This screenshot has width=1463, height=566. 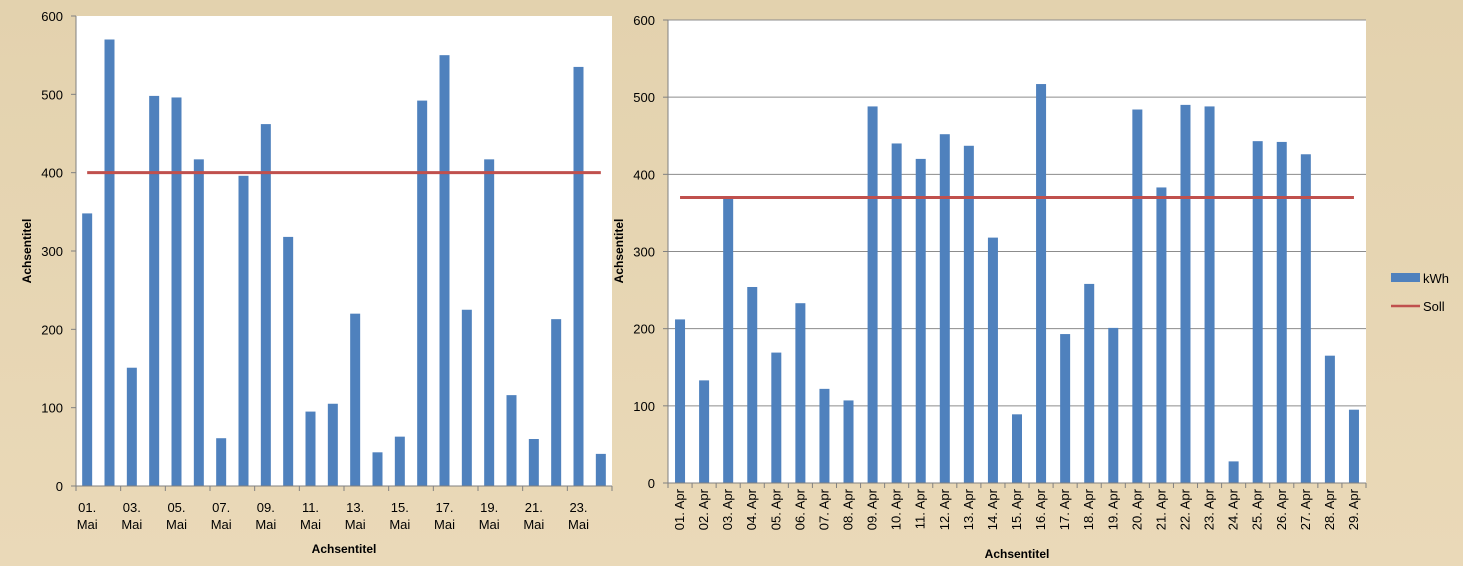 I want to click on x-tick-label-april: 08. Apr, so click(x=848, y=509).